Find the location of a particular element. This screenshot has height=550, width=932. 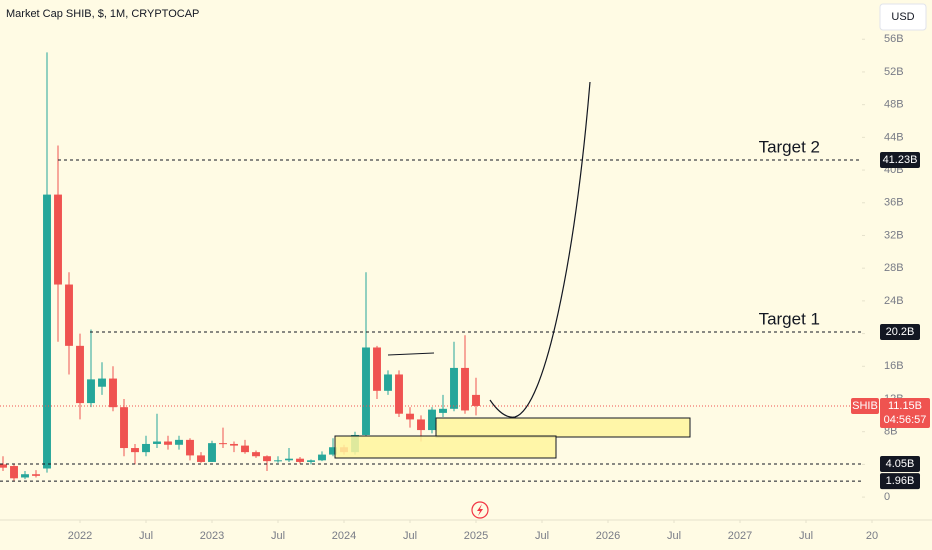

target-label: Target 2 is located at coordinates (789, 146).